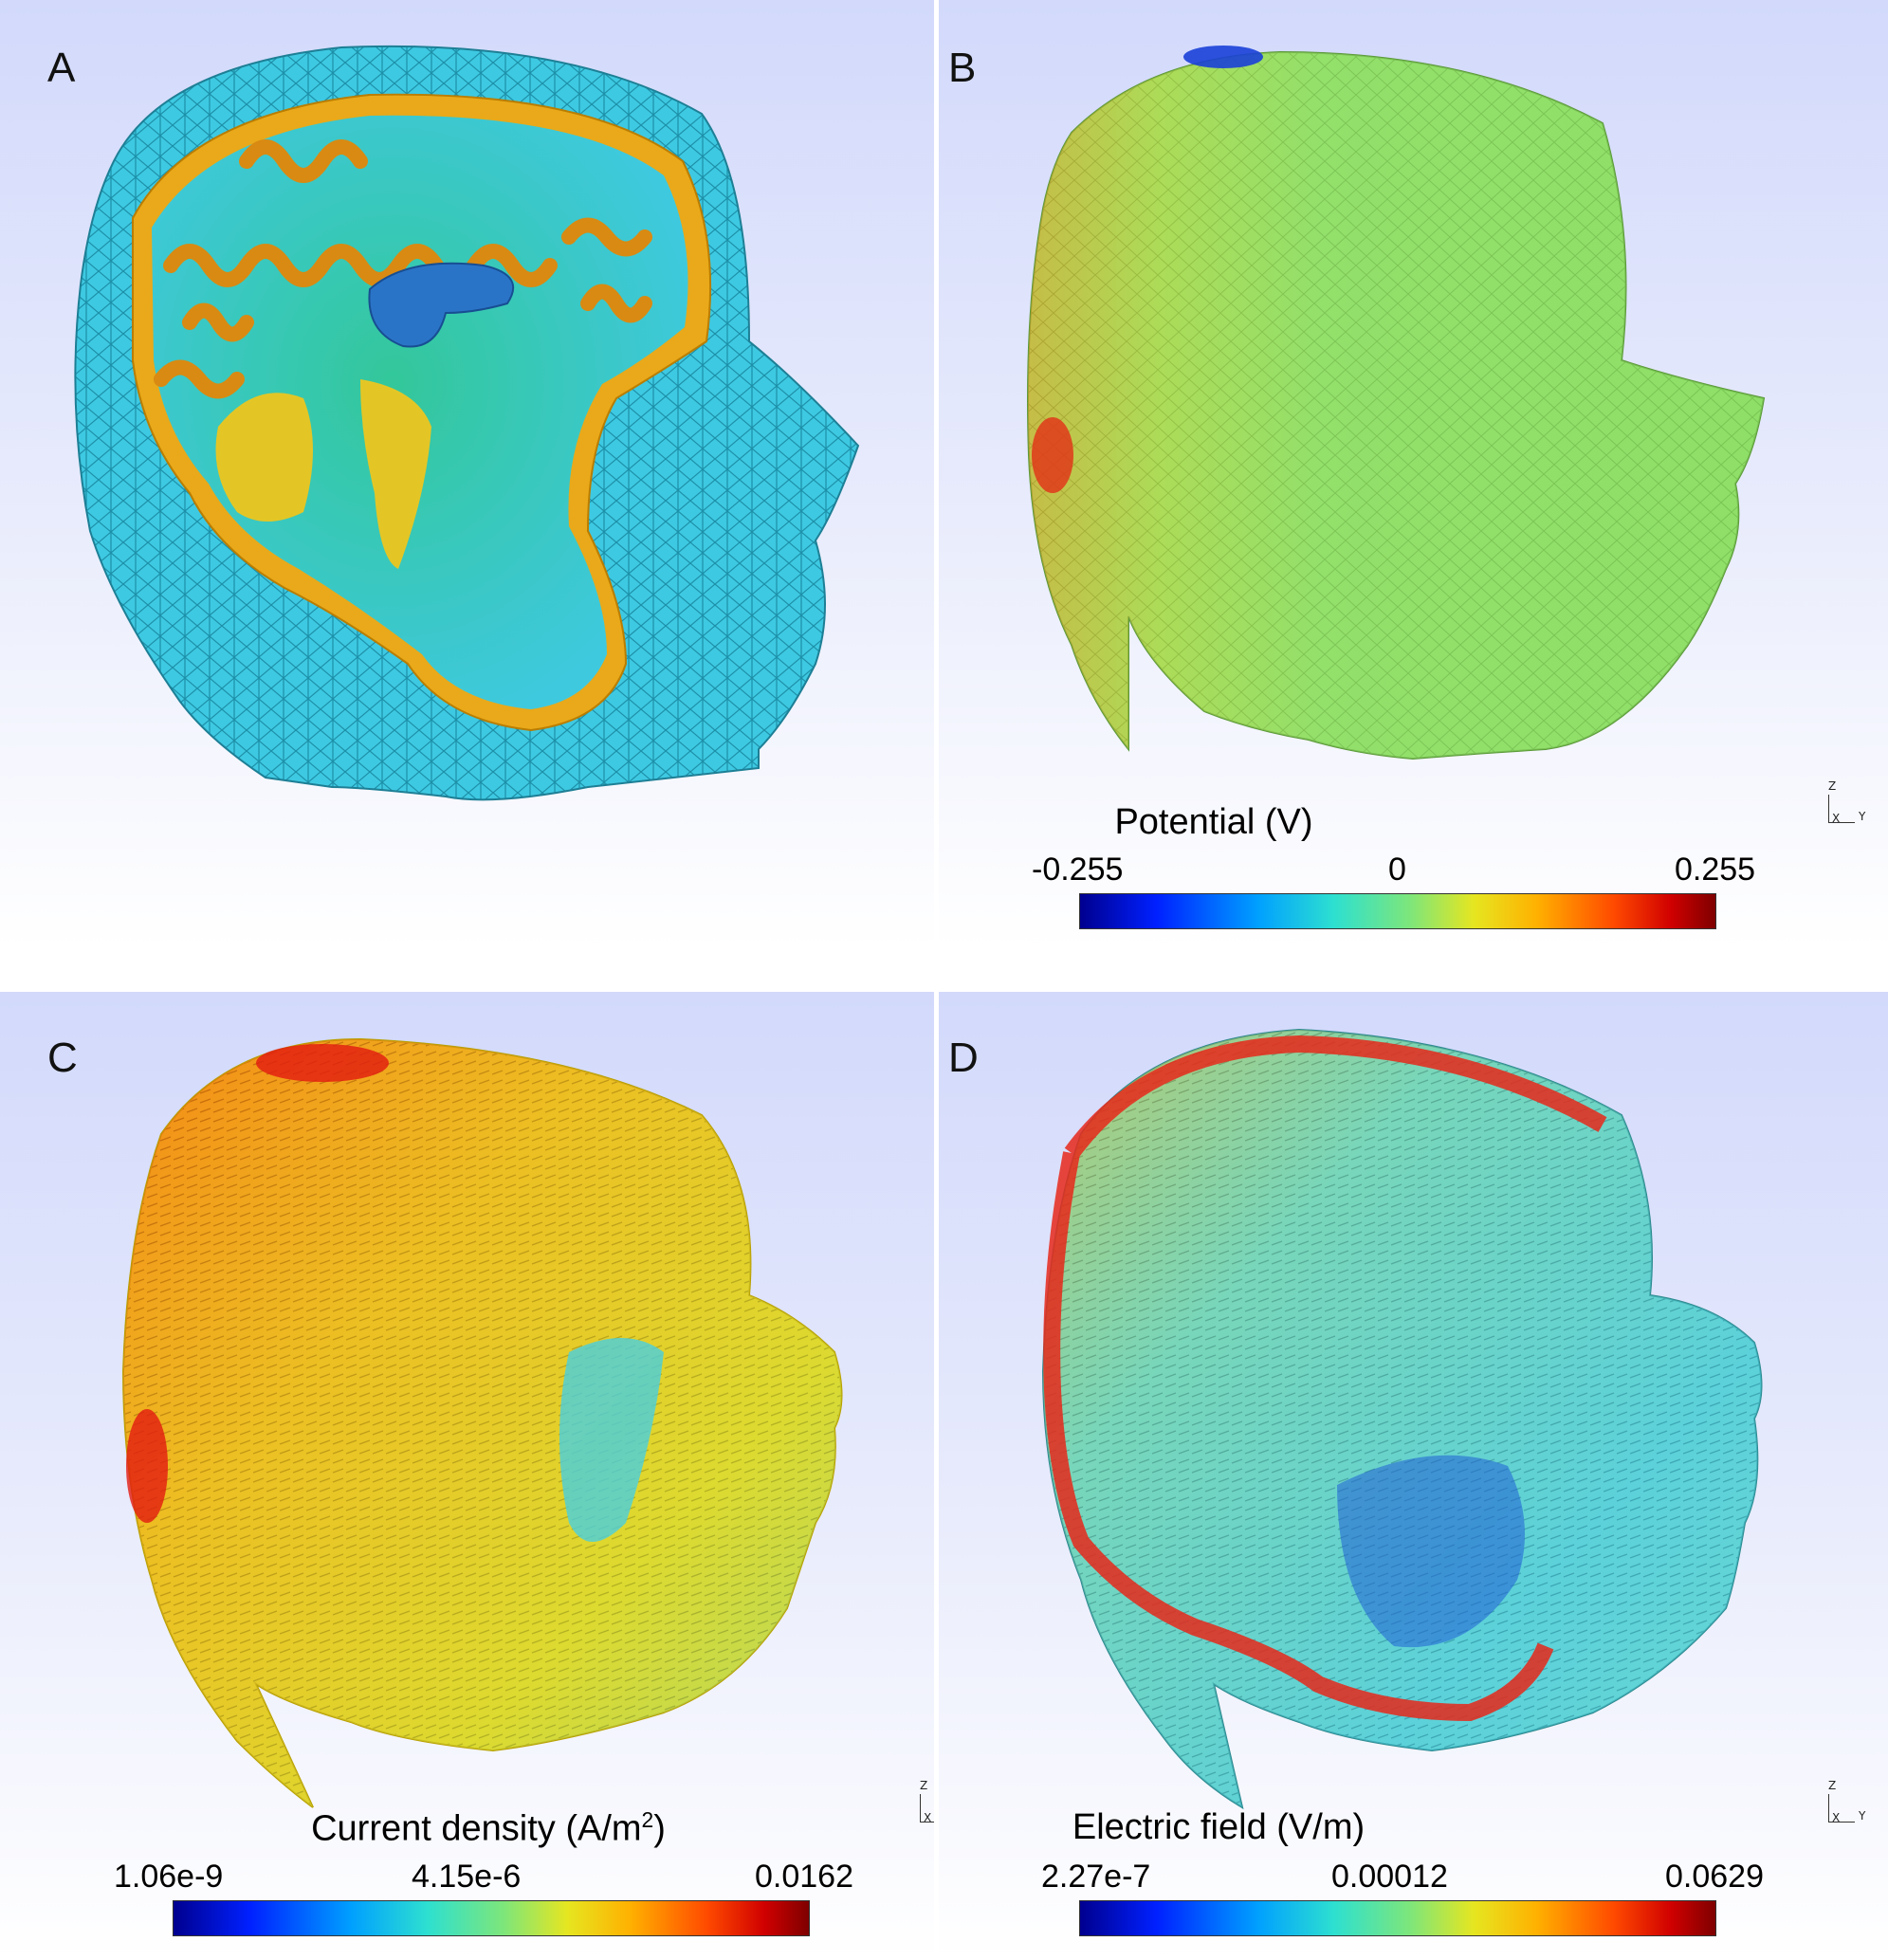 The height and width of the screenshot is (1960, 1888). Describe the element at coordinates (1396, 405) in the screenshot. I see `potential-gradient-overlay` at that location.